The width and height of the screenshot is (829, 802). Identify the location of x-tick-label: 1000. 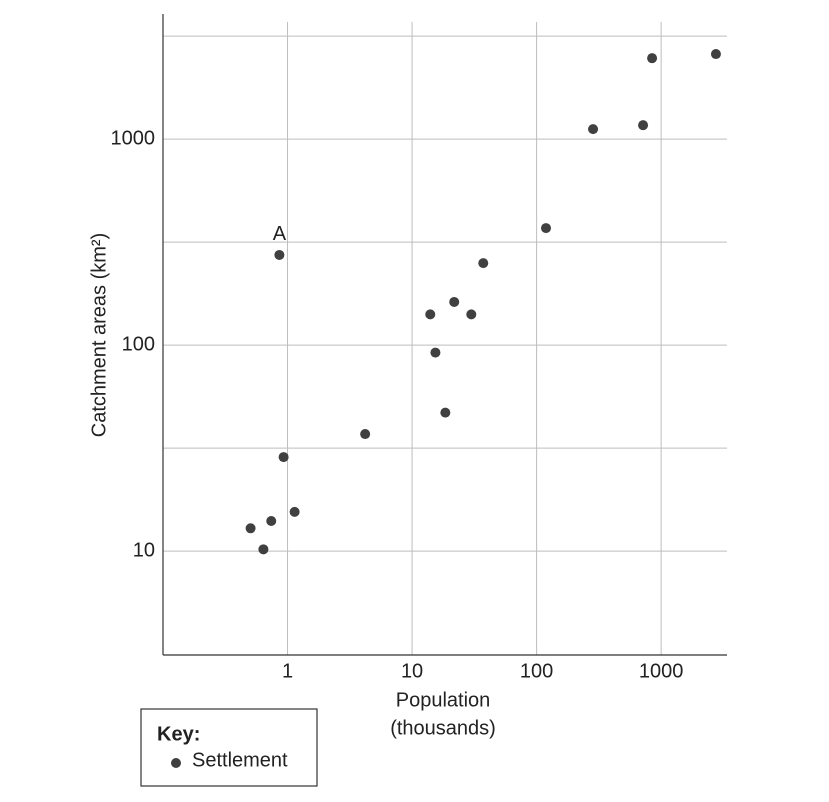
(661, 671).